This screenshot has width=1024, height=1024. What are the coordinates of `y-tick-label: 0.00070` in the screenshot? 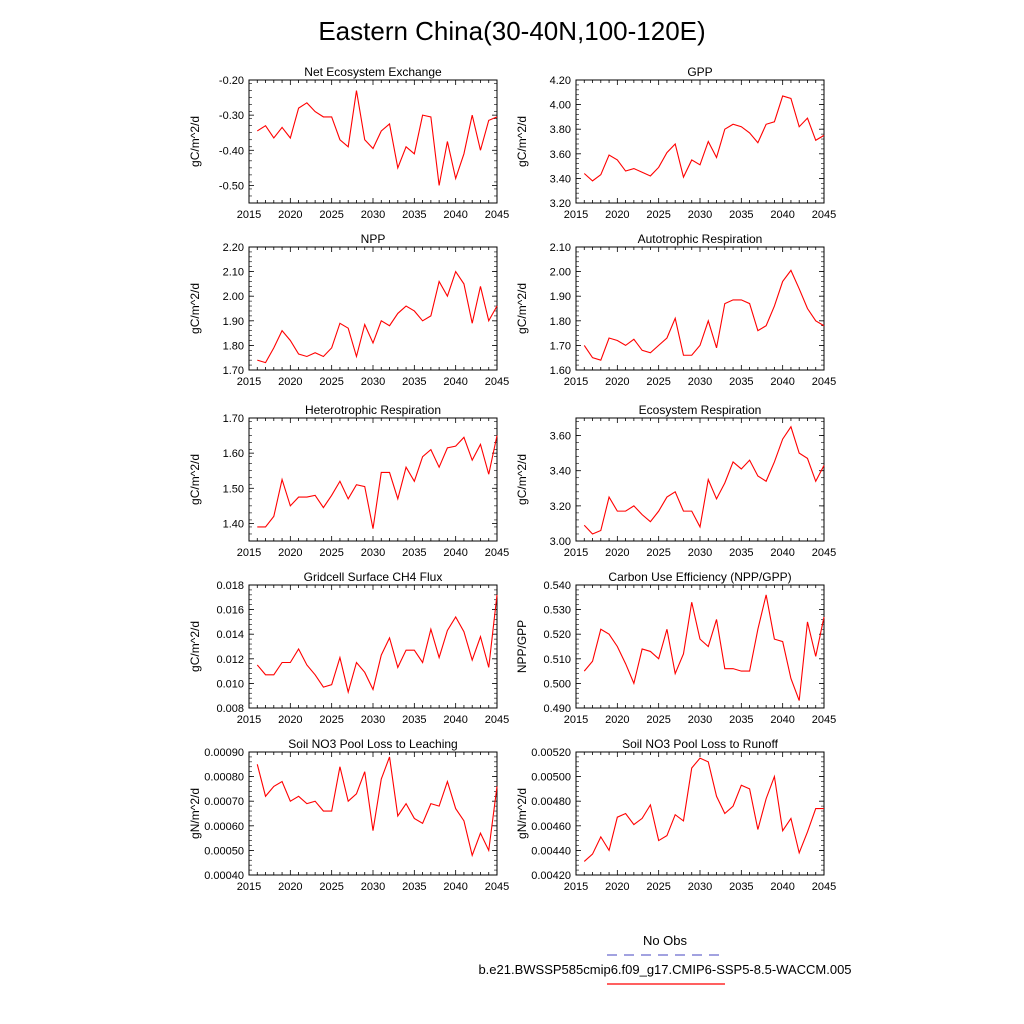 It's located at (224, 802).